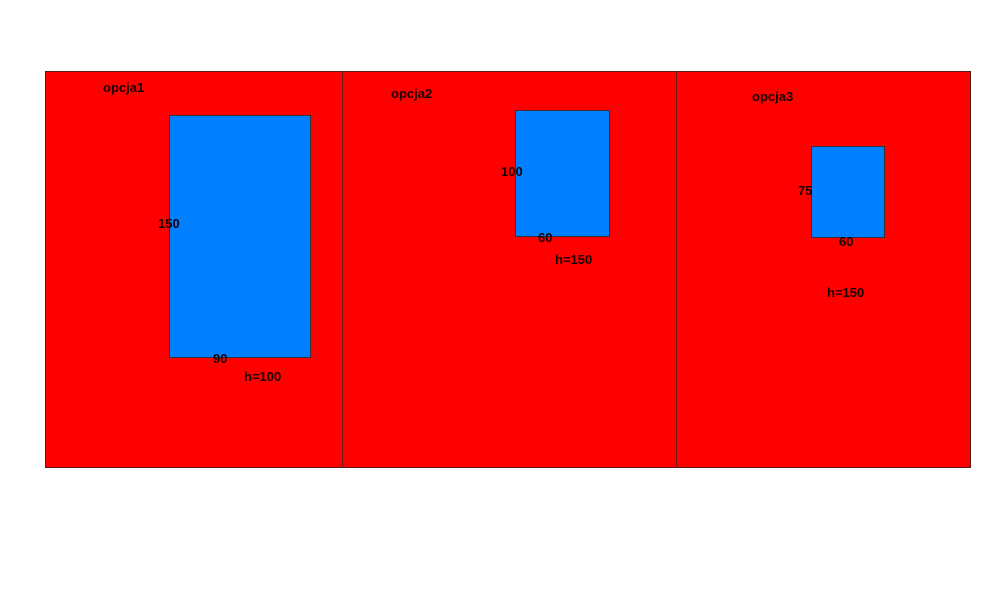 The width and height of the screenshot is (1000, 616). I want to click on option2-side-label: 100, so click(512, 171).